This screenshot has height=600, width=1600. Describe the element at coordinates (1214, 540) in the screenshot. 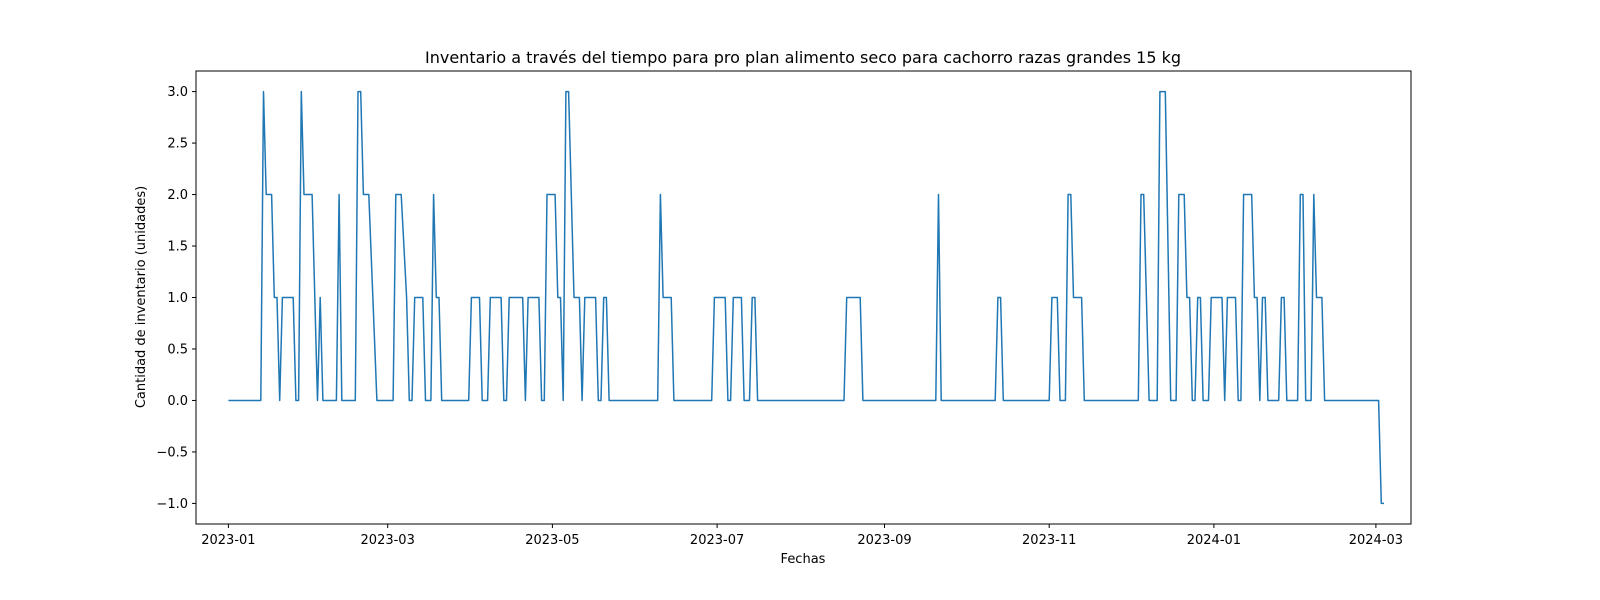

I see `x-tick-label: 2024-01` at that location.